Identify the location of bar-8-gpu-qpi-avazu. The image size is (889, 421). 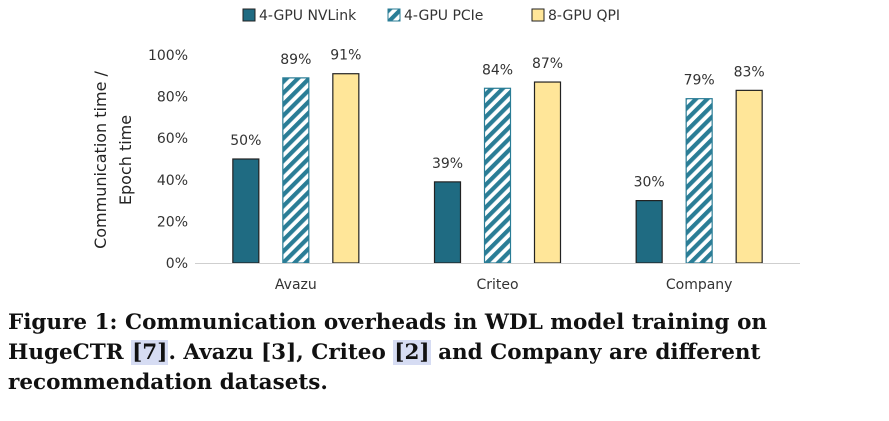
(346, 168).